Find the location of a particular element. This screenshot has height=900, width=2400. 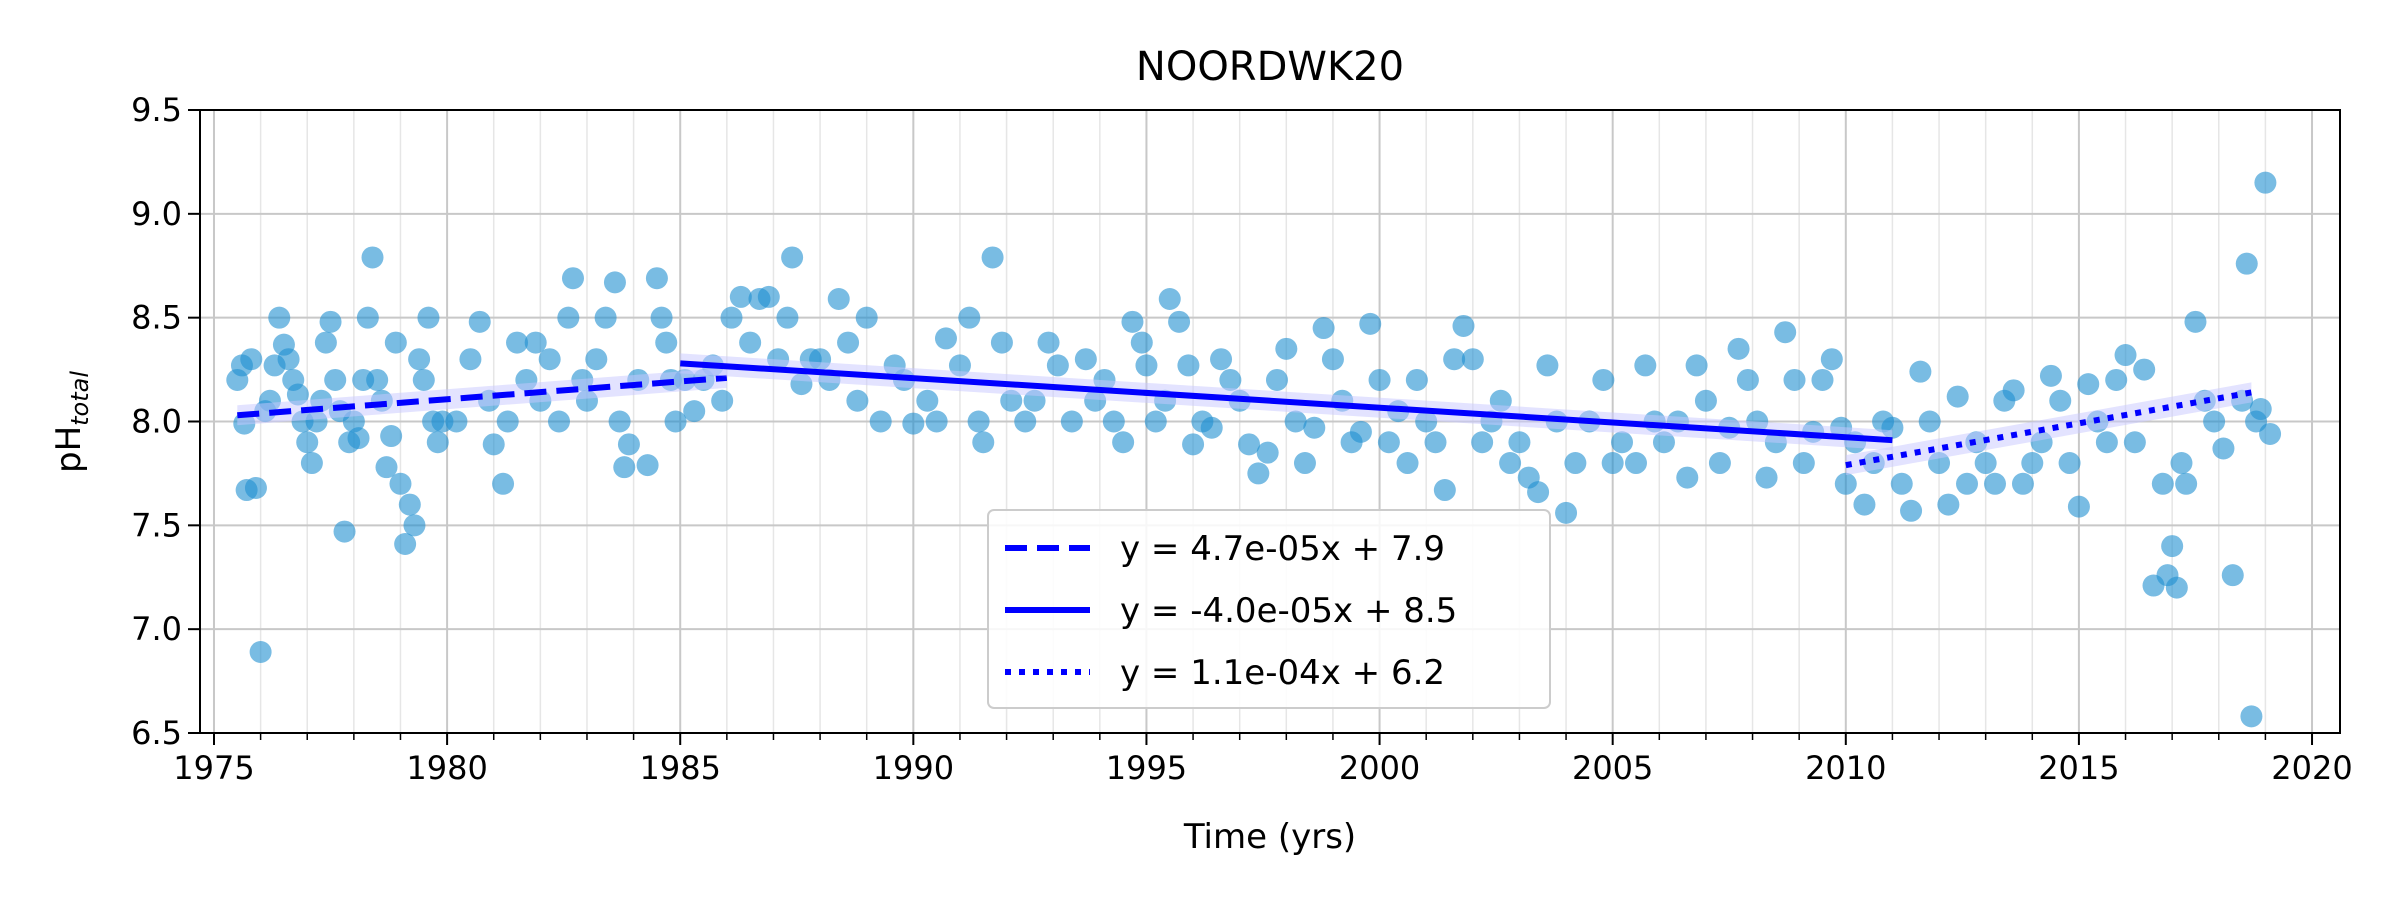

legend-entry-2: y = -4.0e-05x + 8.5 is located at coordinates (1288, 611).